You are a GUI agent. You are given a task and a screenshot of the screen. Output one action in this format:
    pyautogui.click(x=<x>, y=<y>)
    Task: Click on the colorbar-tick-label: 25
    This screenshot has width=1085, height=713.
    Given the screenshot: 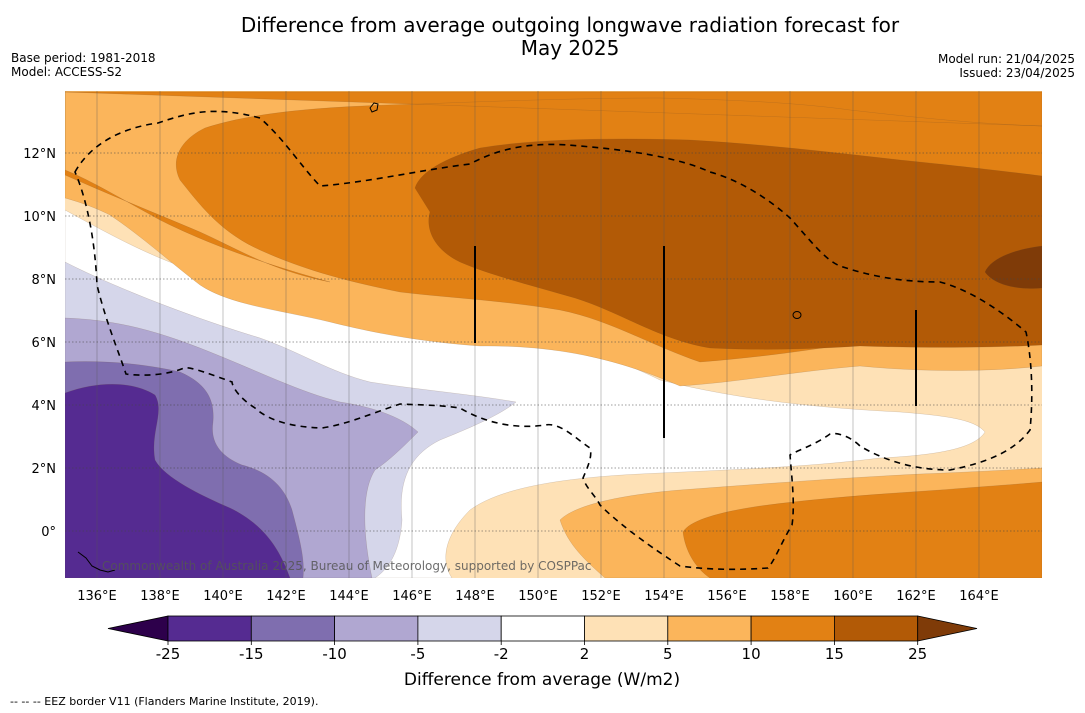 What is the action you would take?
    pyautogui.click(x=917, y=654)
    